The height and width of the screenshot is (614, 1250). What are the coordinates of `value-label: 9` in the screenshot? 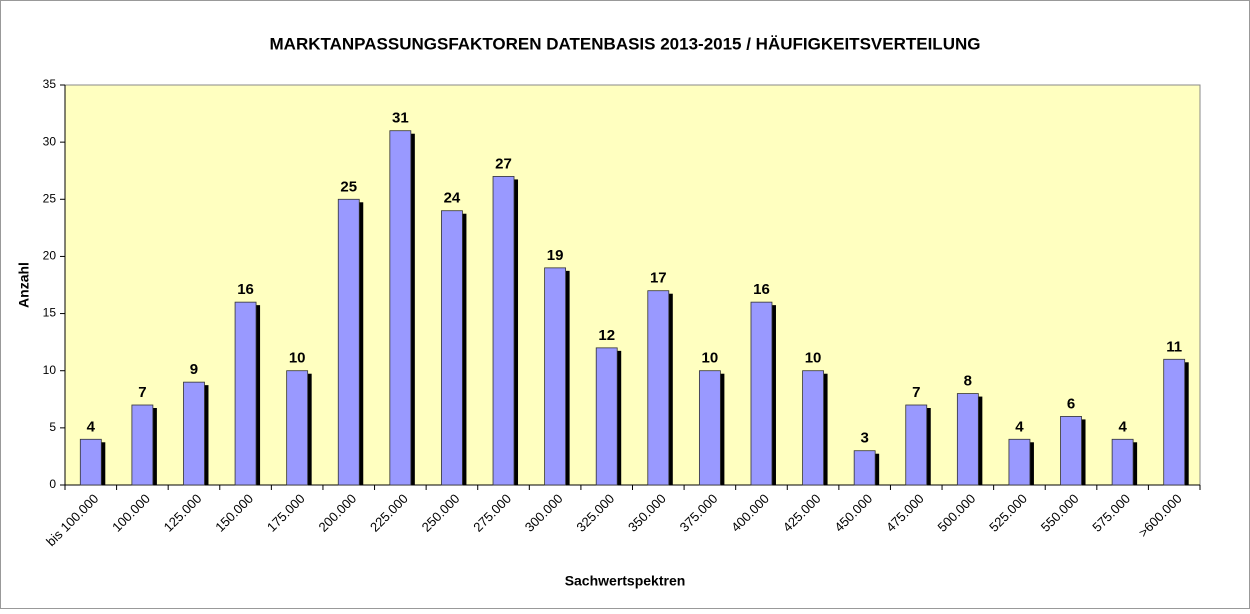 It's located at (194, 369).